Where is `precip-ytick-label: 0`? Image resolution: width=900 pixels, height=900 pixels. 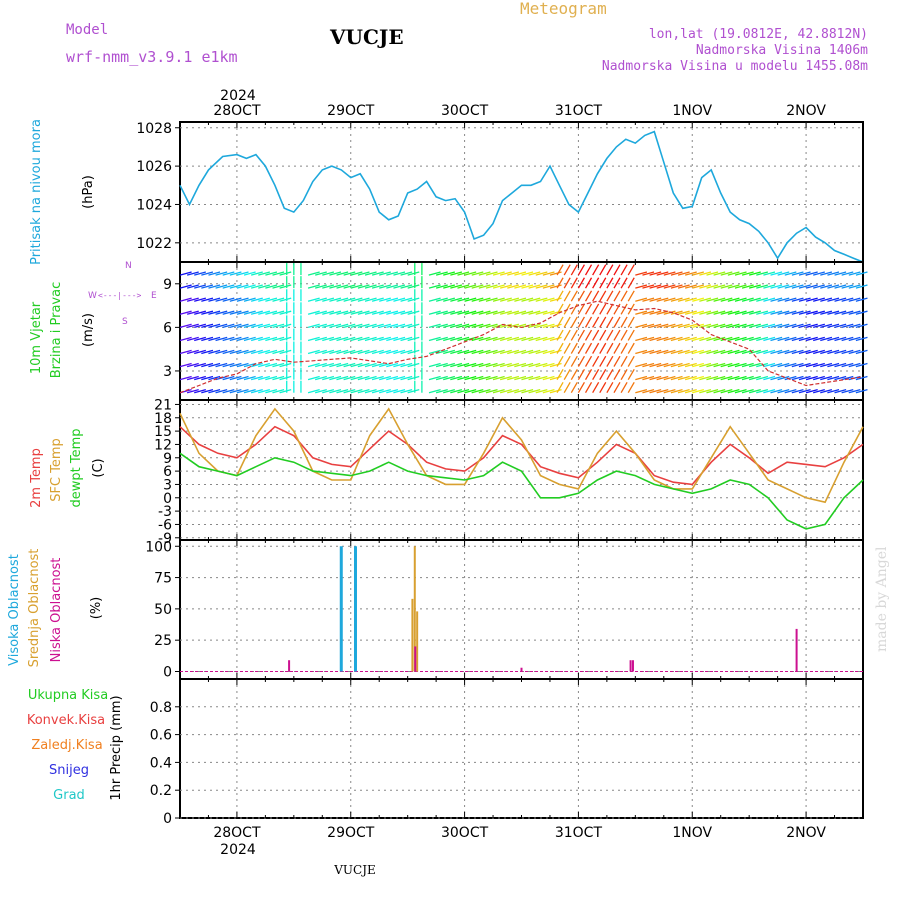
precip-ytick-label: 0 is located at coordinates (167, 819).